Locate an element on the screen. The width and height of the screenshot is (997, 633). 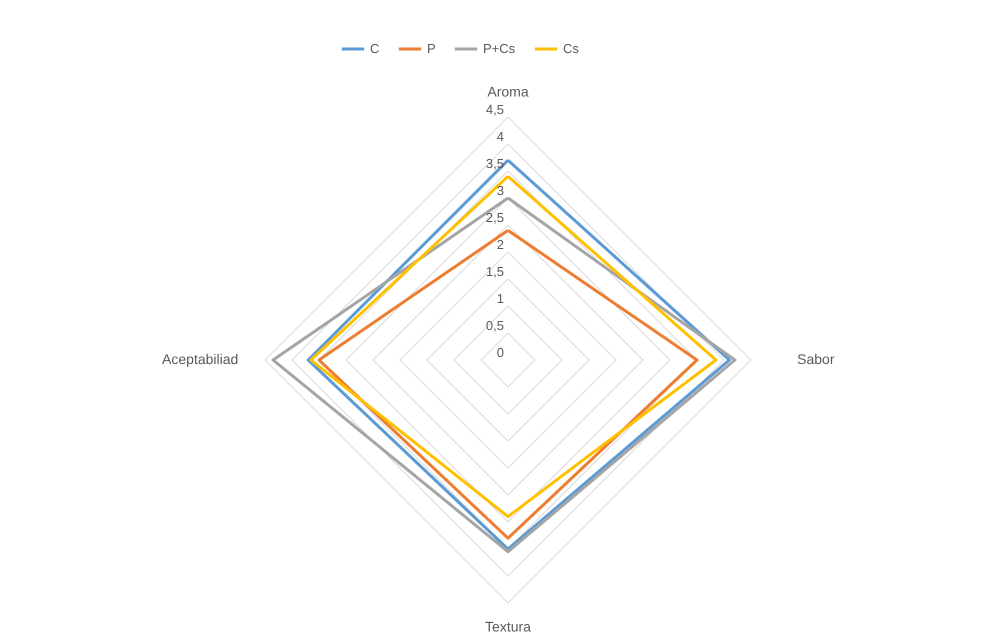
spoke-label: Sabor is located at coordinates (816, 359).